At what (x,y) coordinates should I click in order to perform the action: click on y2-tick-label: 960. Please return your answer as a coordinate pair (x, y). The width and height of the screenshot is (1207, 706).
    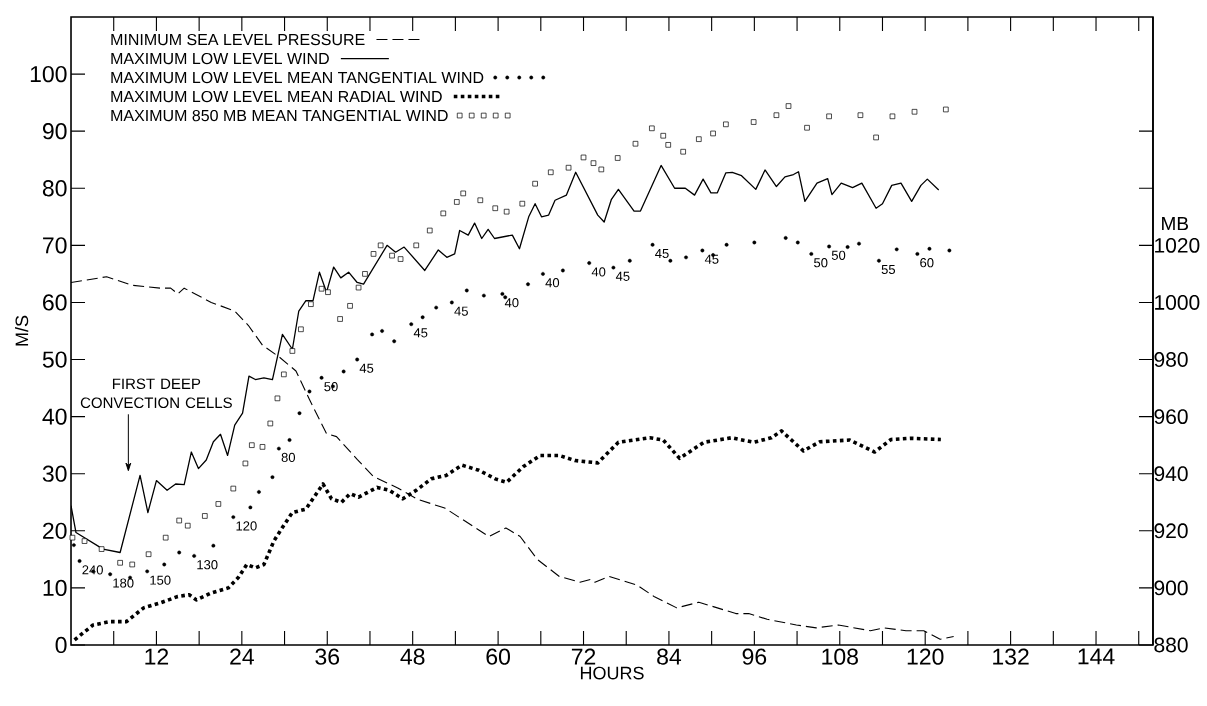
    Looking at the image, I should click on (1171, 417).